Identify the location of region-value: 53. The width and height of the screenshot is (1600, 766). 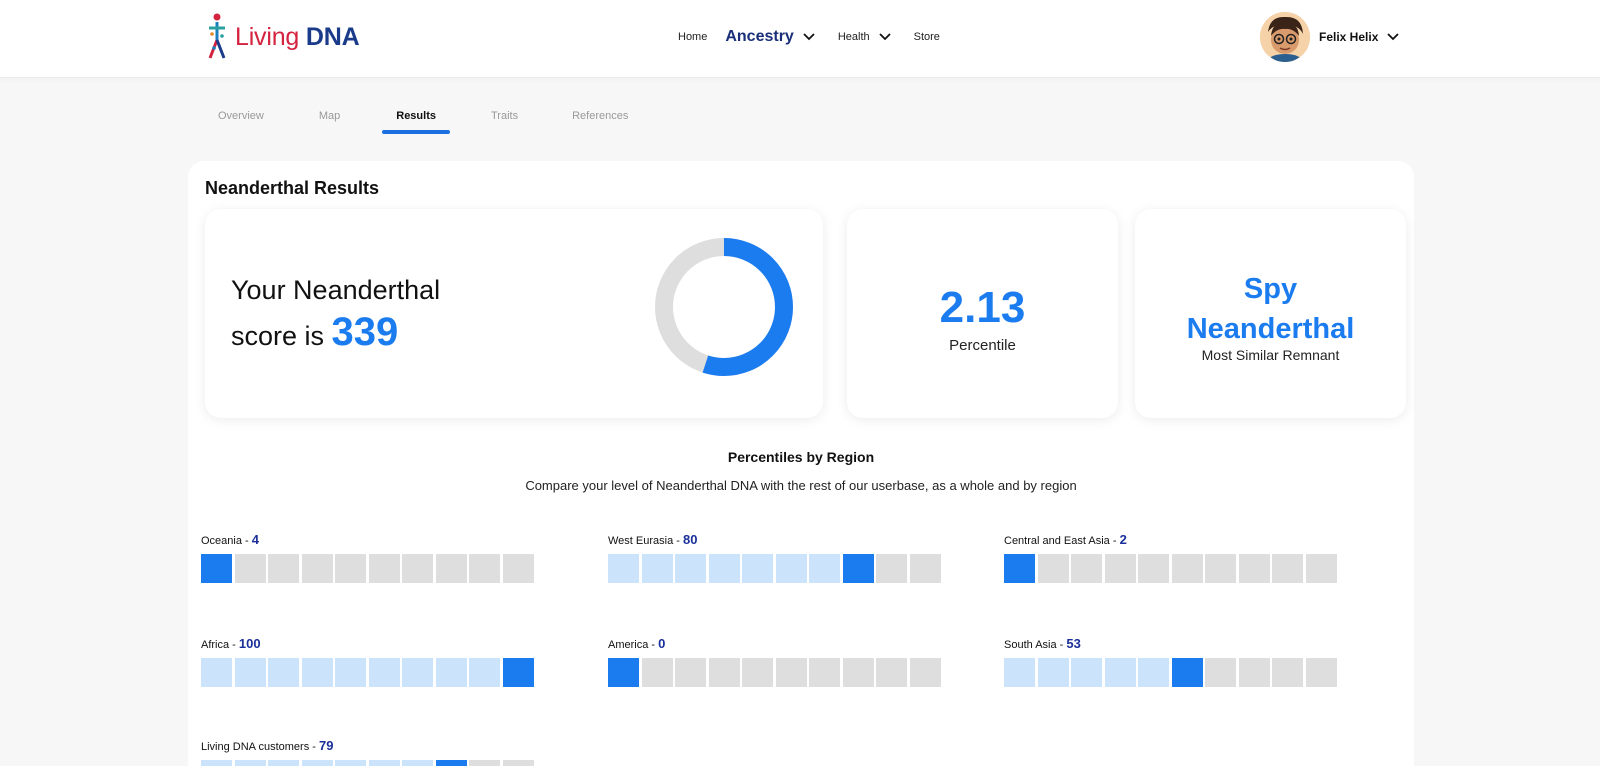
(1073, 643).